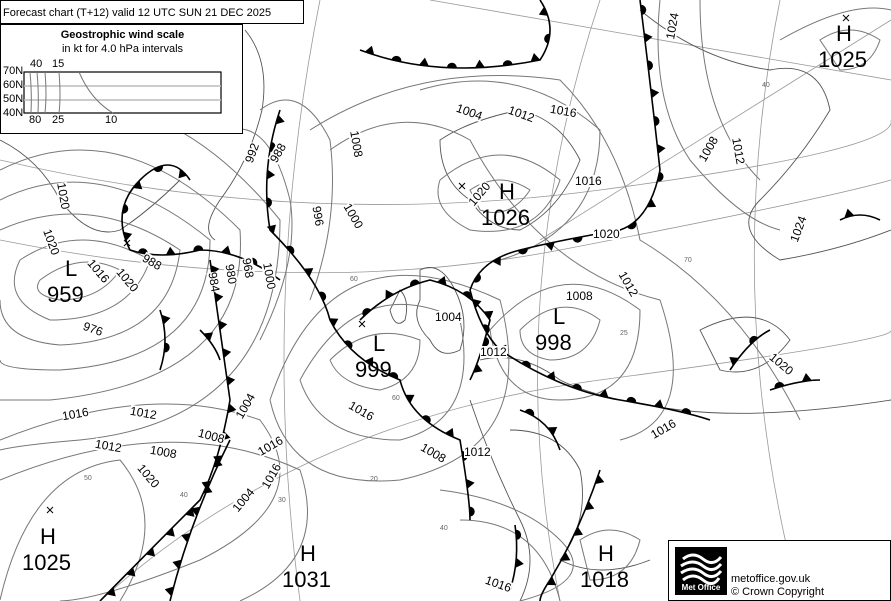 The height and width of the screenshot is (601, 891). What do you see at coordinates (214, 282) in the screenshot?
I see `isobar-label: 984` at bounding box center [214, 282].